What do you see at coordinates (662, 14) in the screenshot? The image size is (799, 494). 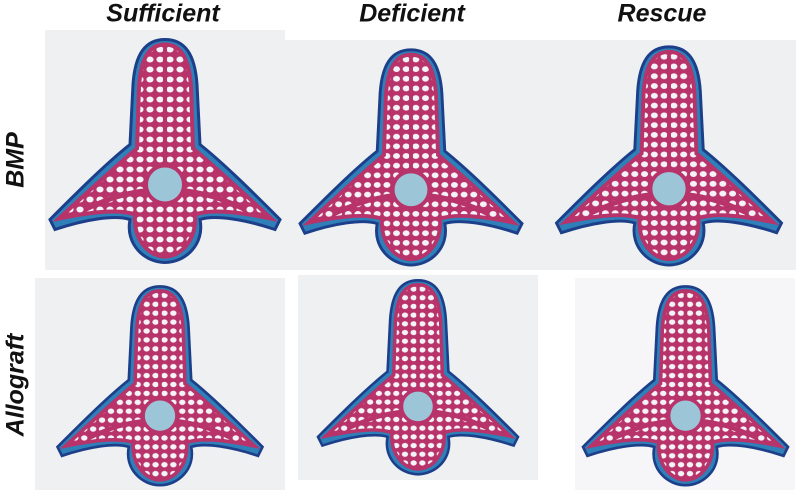 I see `column-header: Rescue` at bounding box center [662, 14].